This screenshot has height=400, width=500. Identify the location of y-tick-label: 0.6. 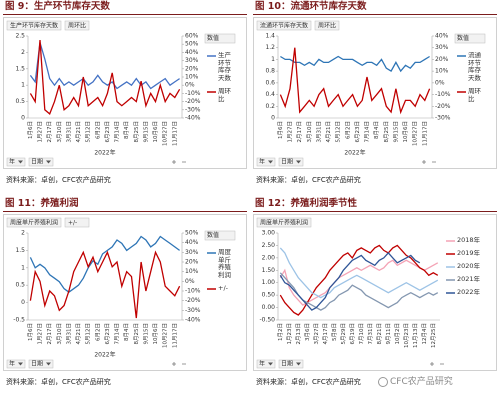
(270, 82).